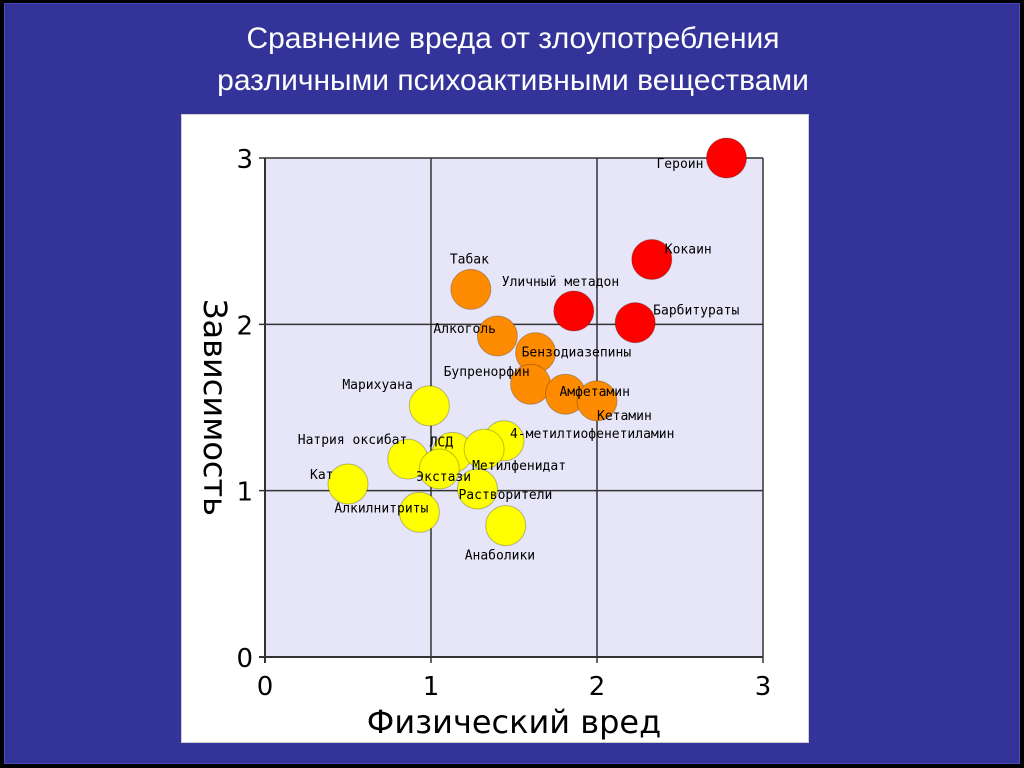 This screenshot has width=1024, height=768. Describe the element at coordinates (215, 407) in the screenshot. I see `y-axis-label: Зависимость` at that location.